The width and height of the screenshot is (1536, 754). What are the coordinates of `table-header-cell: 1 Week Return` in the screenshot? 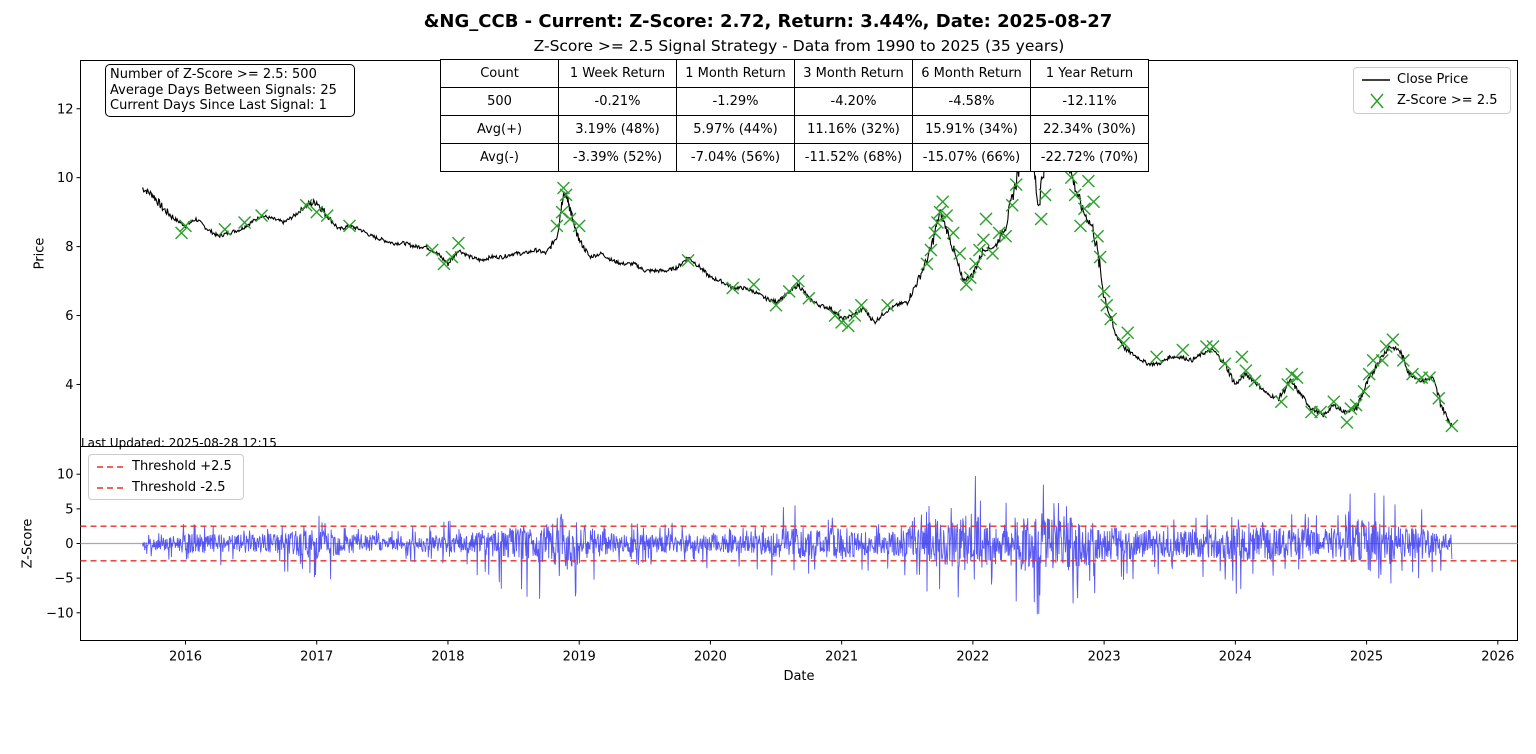 It's located at (617, 73).